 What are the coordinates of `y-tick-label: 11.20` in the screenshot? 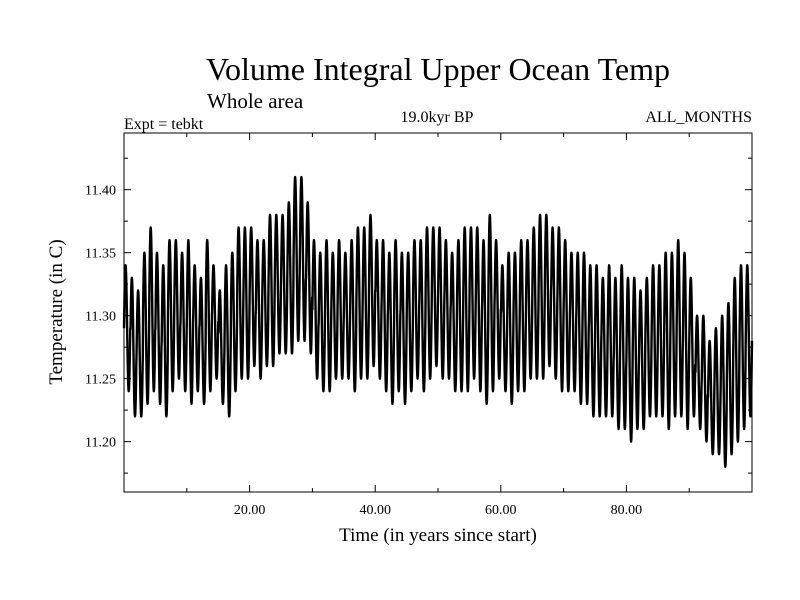 It's located at (100, 443).